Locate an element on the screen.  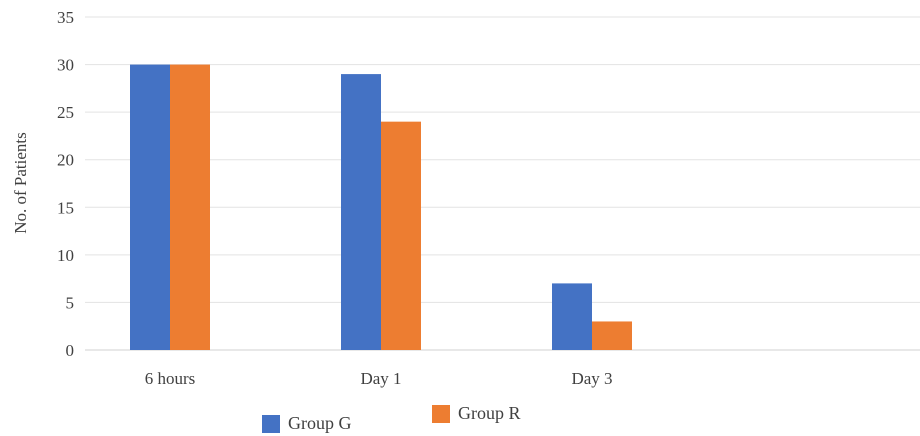
x-category-label: Day 1 is located at coordinates (380, 378).